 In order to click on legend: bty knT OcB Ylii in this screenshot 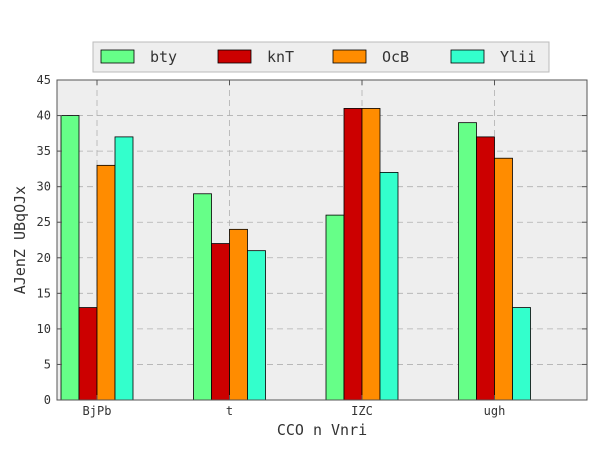, I will do `click(321, 57)`.